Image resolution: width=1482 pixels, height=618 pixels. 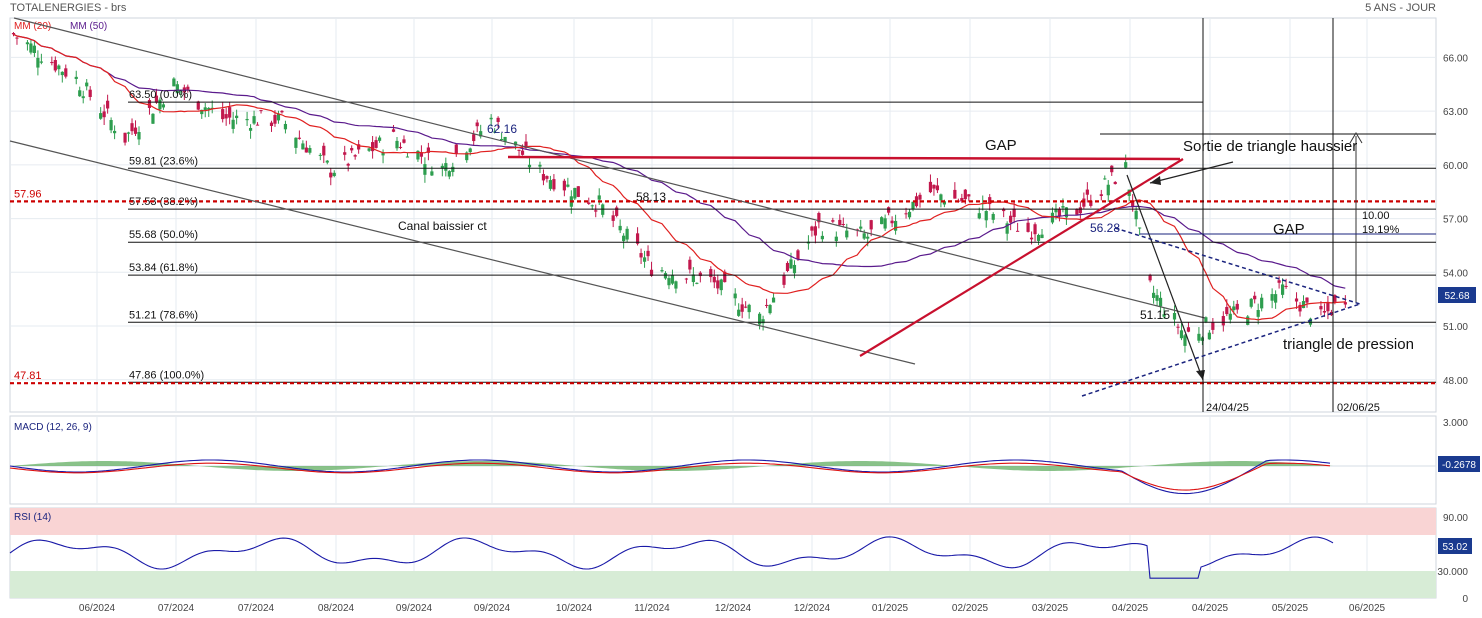 I want to click on x-tick-label: 01/2025, so click(x=890, y=608).